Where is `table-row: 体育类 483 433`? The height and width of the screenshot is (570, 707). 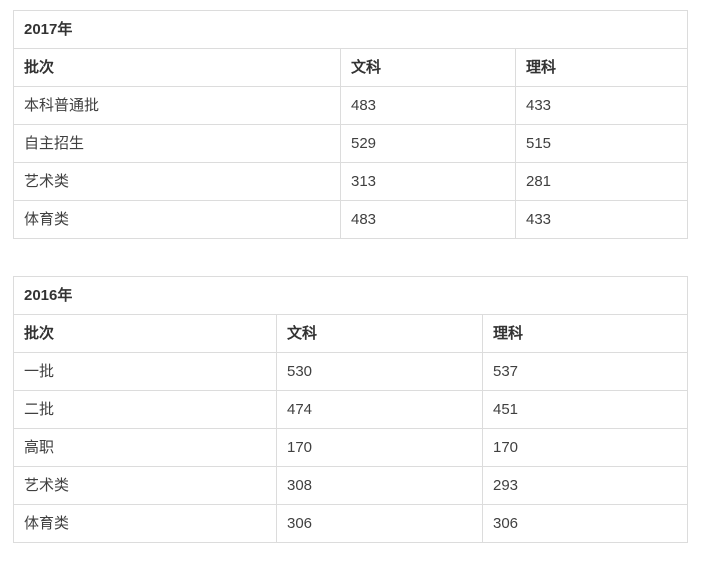
table-row: 体育类 483 433 is located at coordinates (351, 219).